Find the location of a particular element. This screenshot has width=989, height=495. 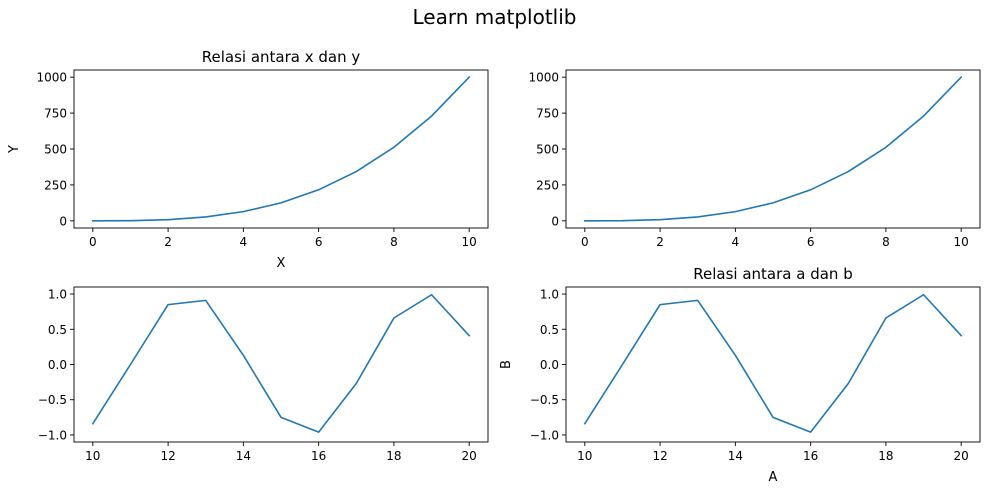

subplot-title: Relasi antara a dan b is located at coordinates (772, 274).